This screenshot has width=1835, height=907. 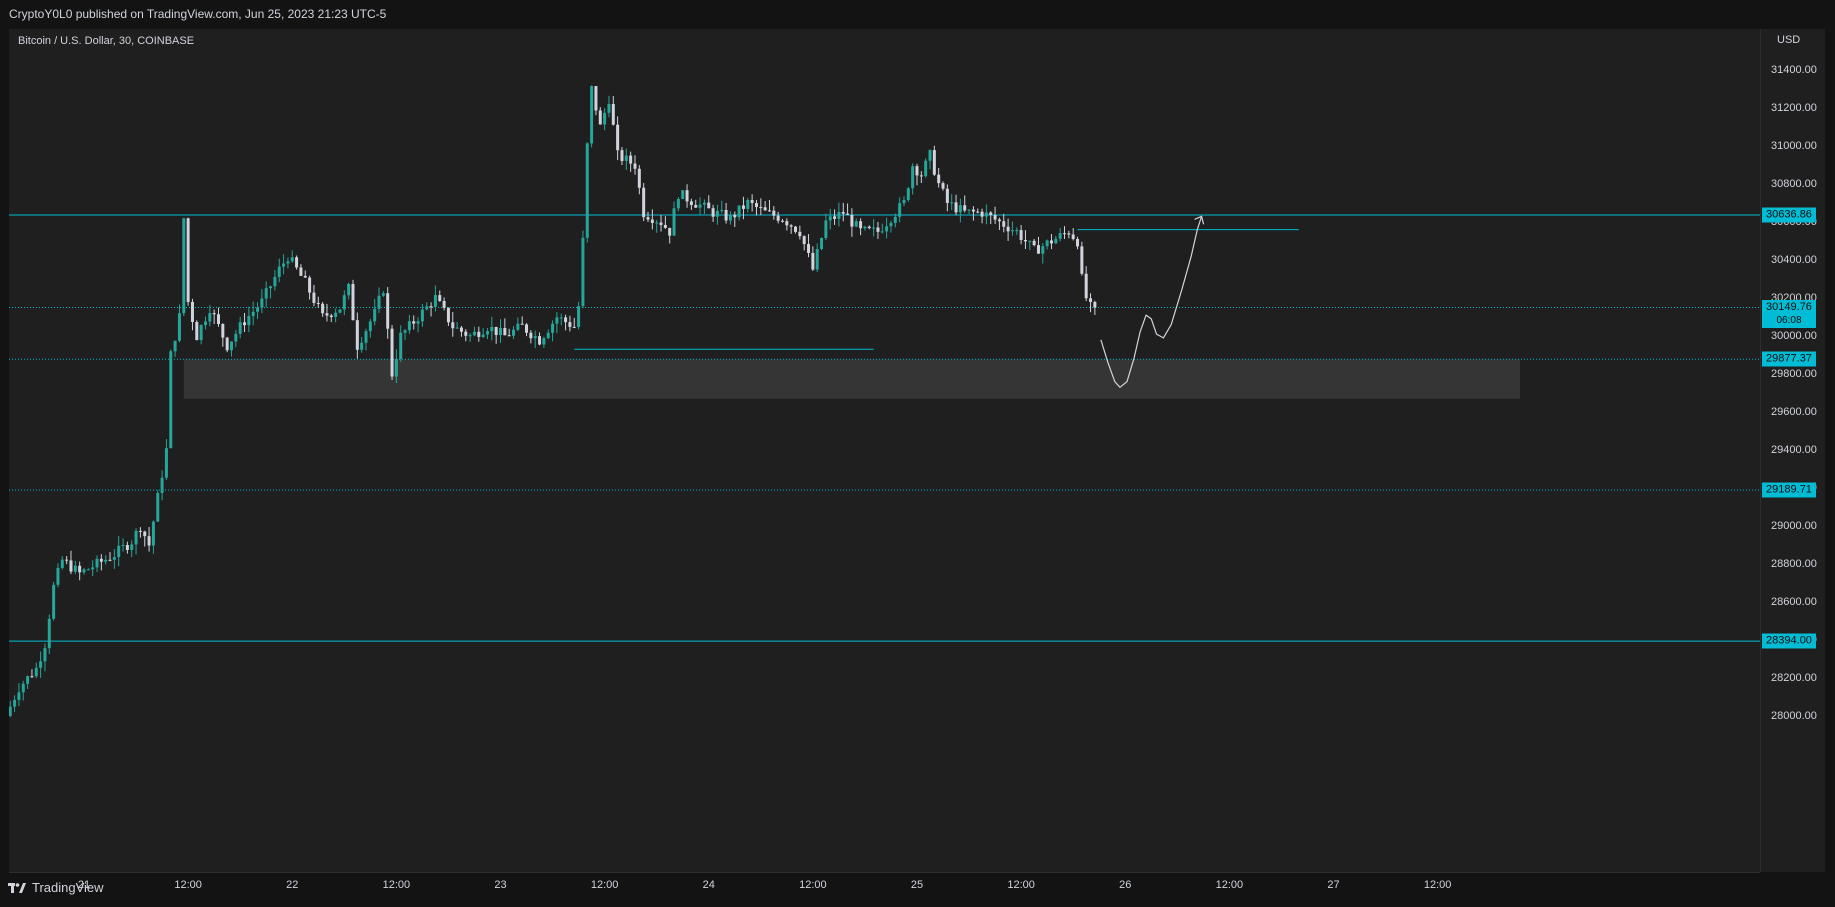 I want to click on projection-arrow-icon, so click(x=1199, y=220).